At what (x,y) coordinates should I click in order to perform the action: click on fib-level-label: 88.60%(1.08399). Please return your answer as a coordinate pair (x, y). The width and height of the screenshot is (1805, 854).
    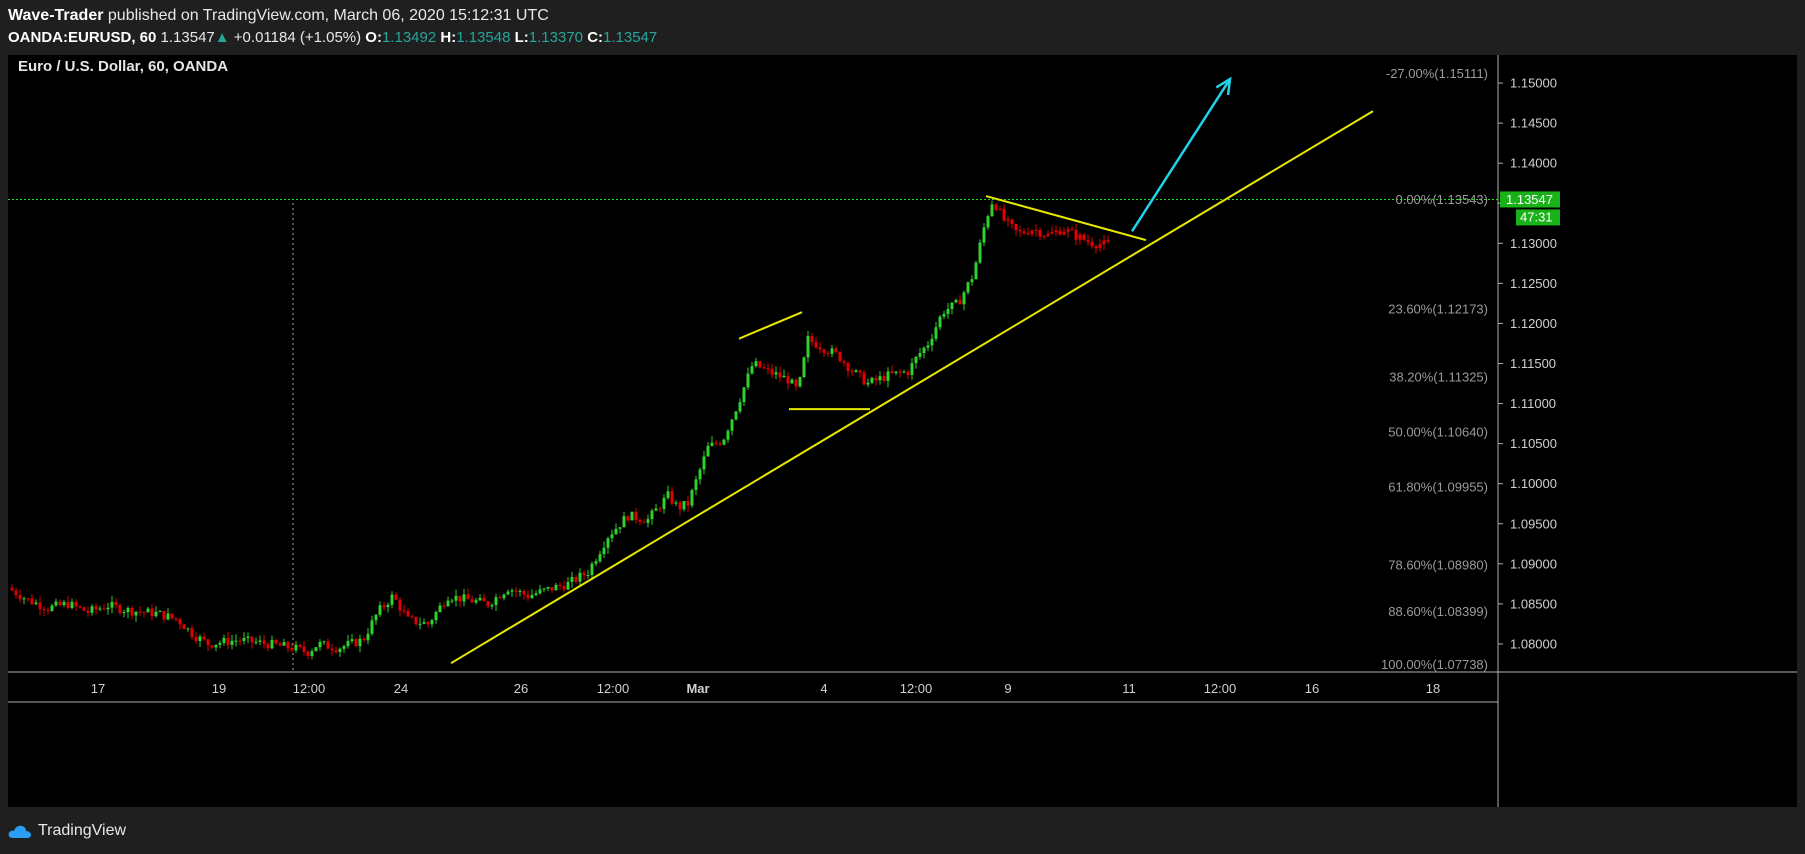
    Looking at the image, I should click on (1438, 611).